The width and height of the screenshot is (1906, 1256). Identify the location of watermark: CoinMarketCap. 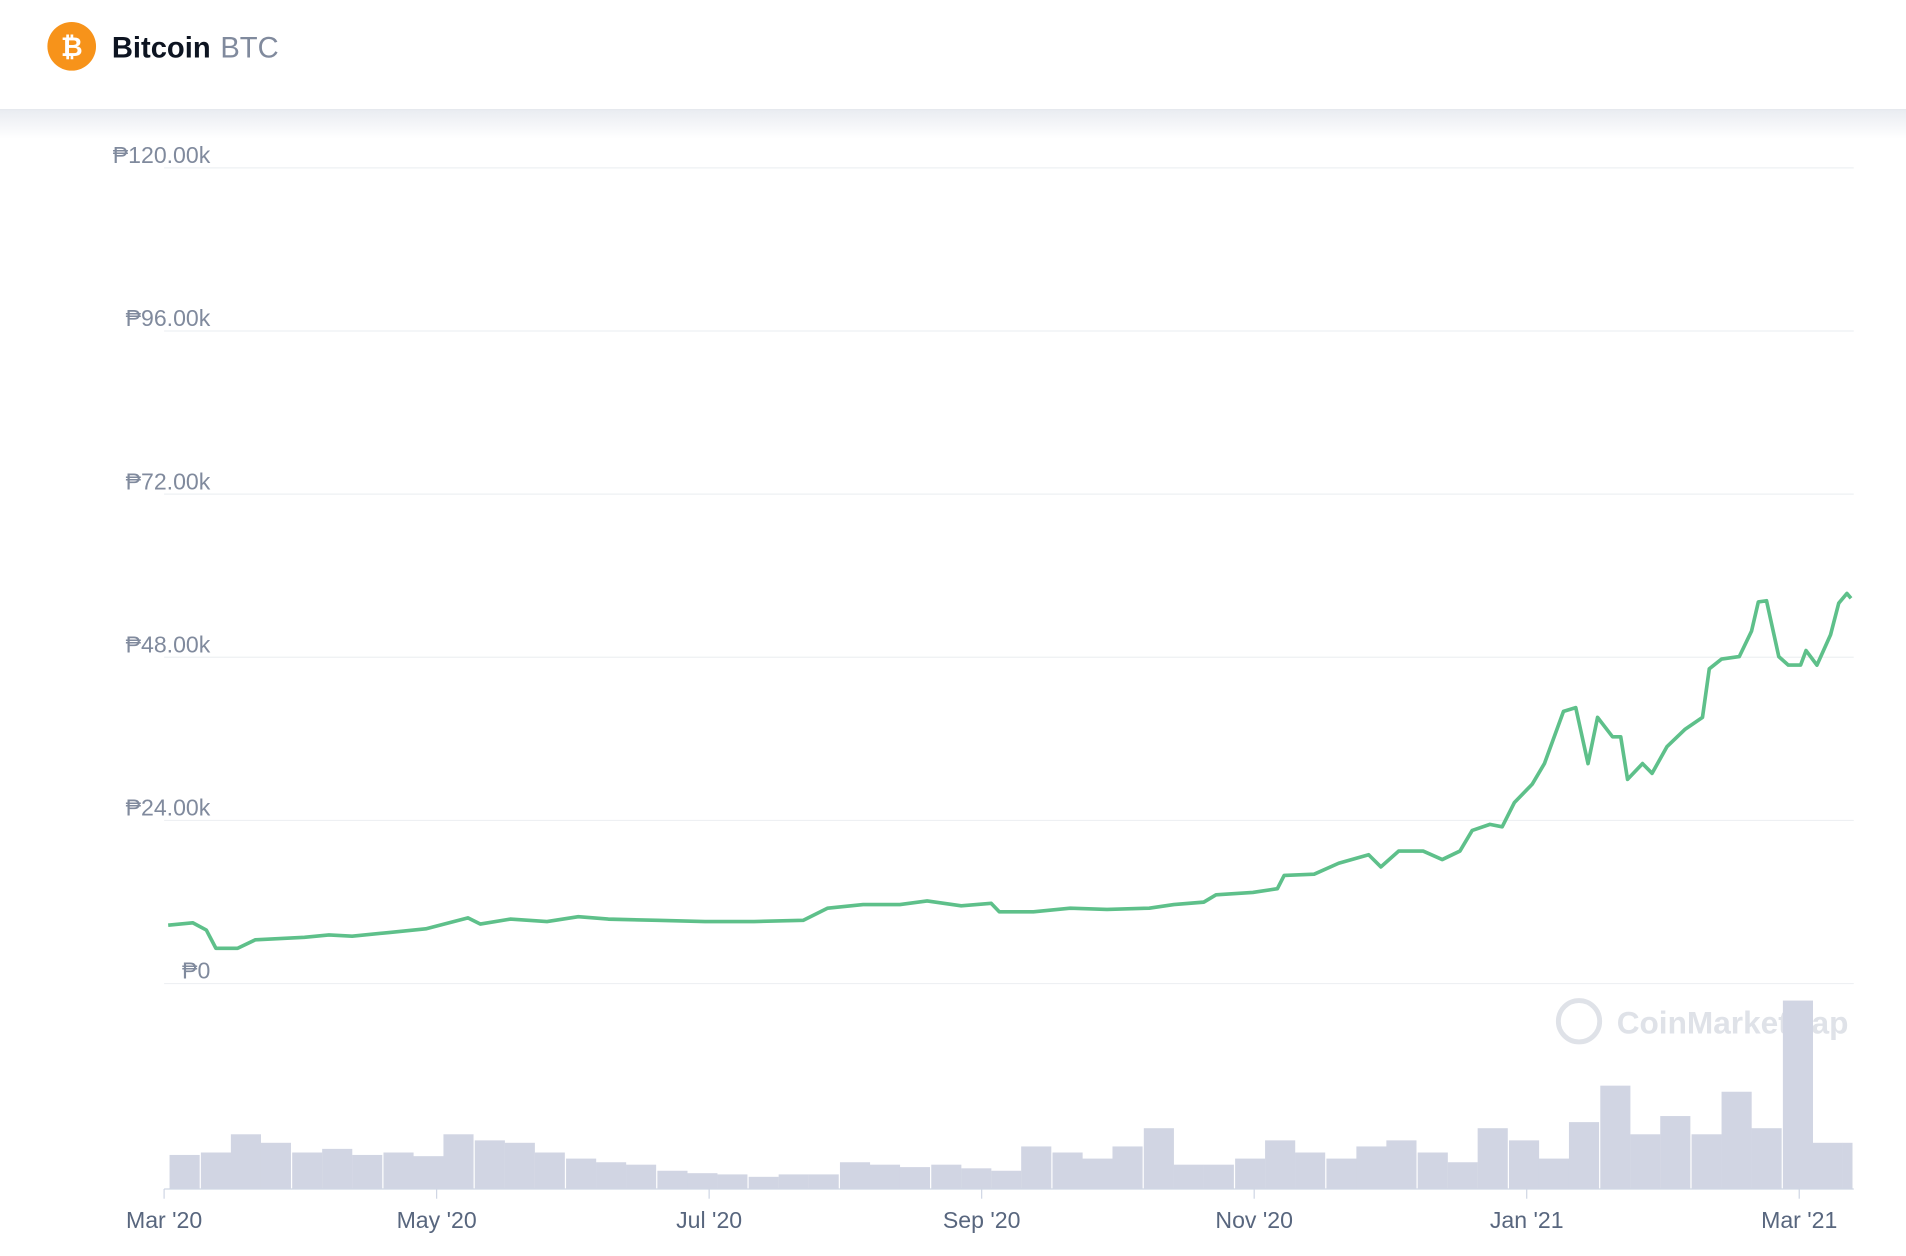
(1733, 1022).